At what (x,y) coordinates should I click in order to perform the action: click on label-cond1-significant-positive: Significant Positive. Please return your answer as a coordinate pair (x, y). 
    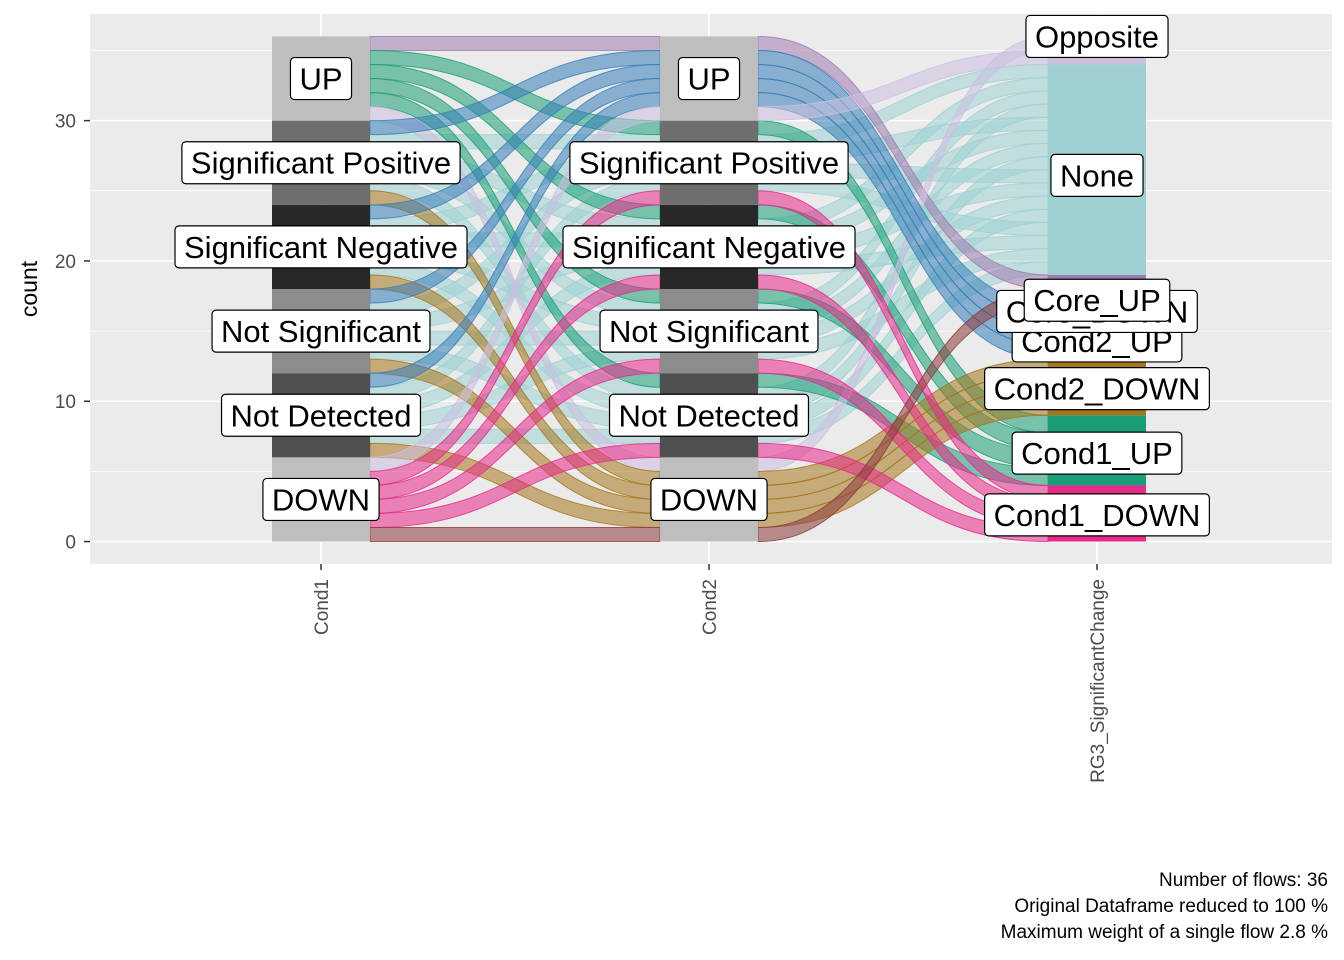
    Looking at the image, I should click on (321, 163).